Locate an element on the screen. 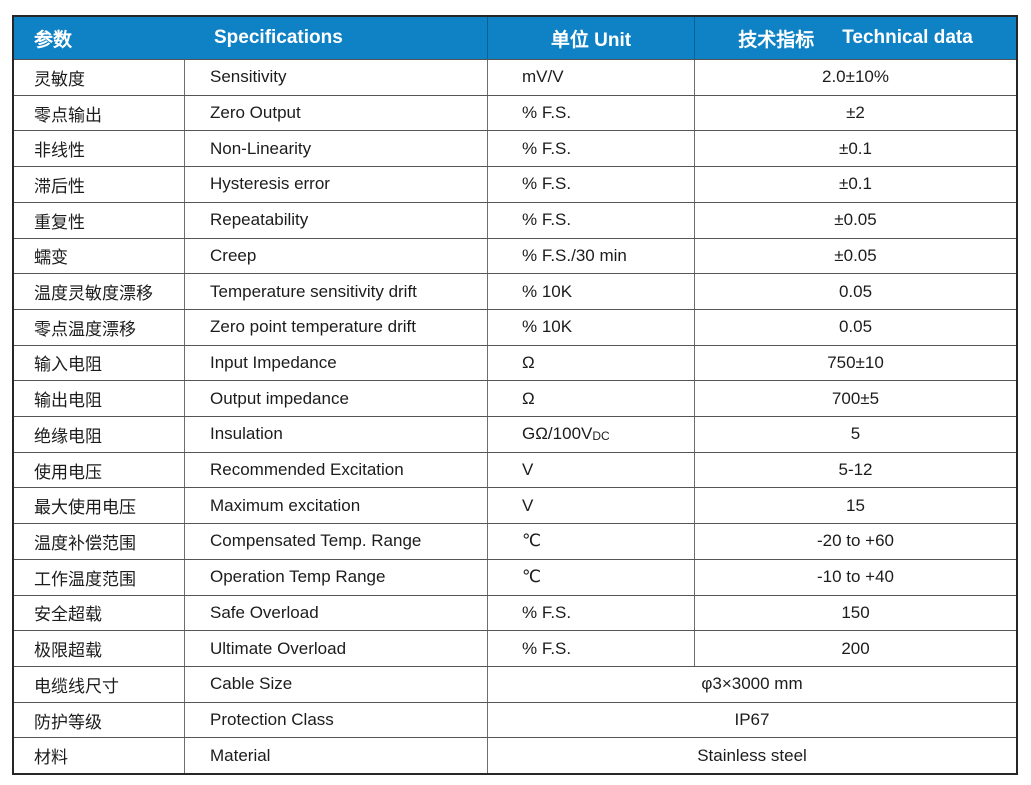 The height and width of the screenshot is (785, 1031). param-zh: 工作温度范围 is located at coordinates (85, 579).